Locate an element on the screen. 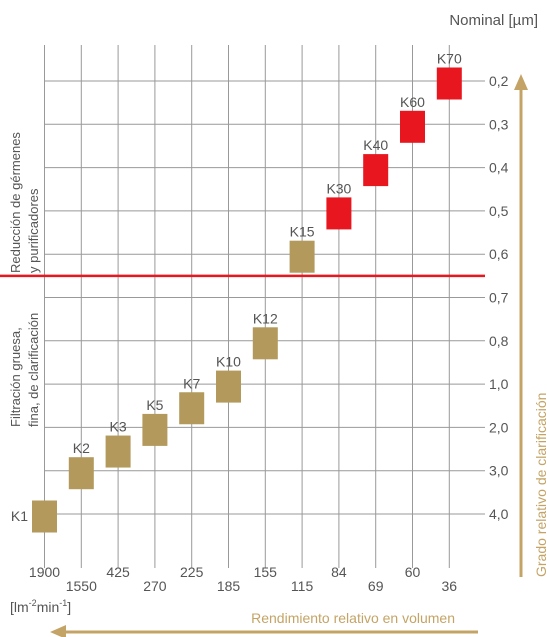 This screenshot has height=637, width=547. x-tick-label: 115 is located at coordinates (302, 586).